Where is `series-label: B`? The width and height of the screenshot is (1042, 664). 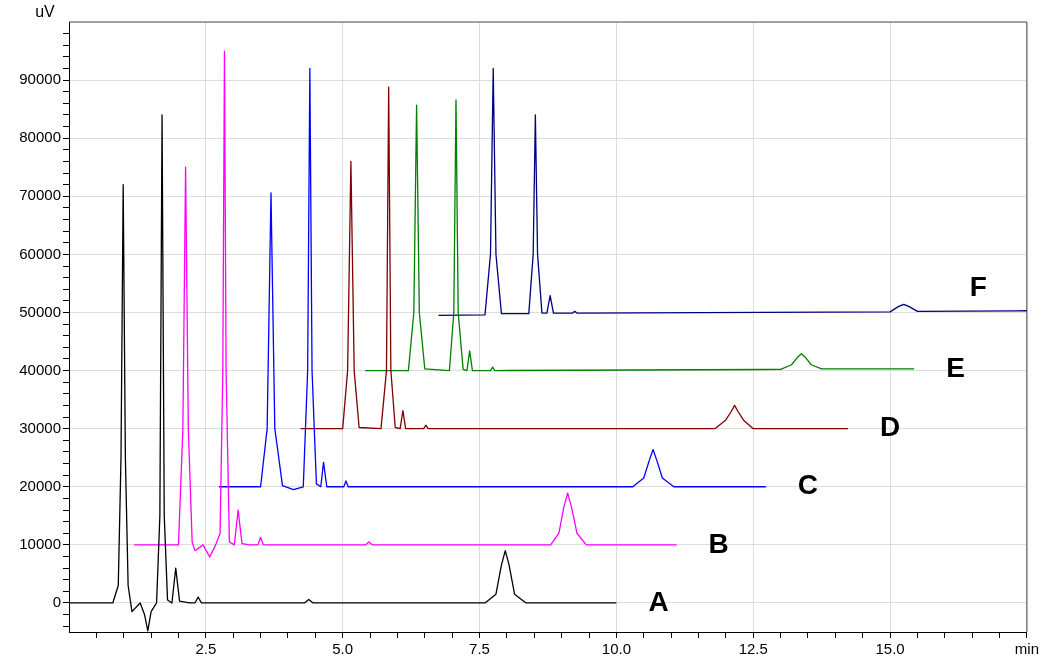 series-label: B is located at coordinates (718, 543).